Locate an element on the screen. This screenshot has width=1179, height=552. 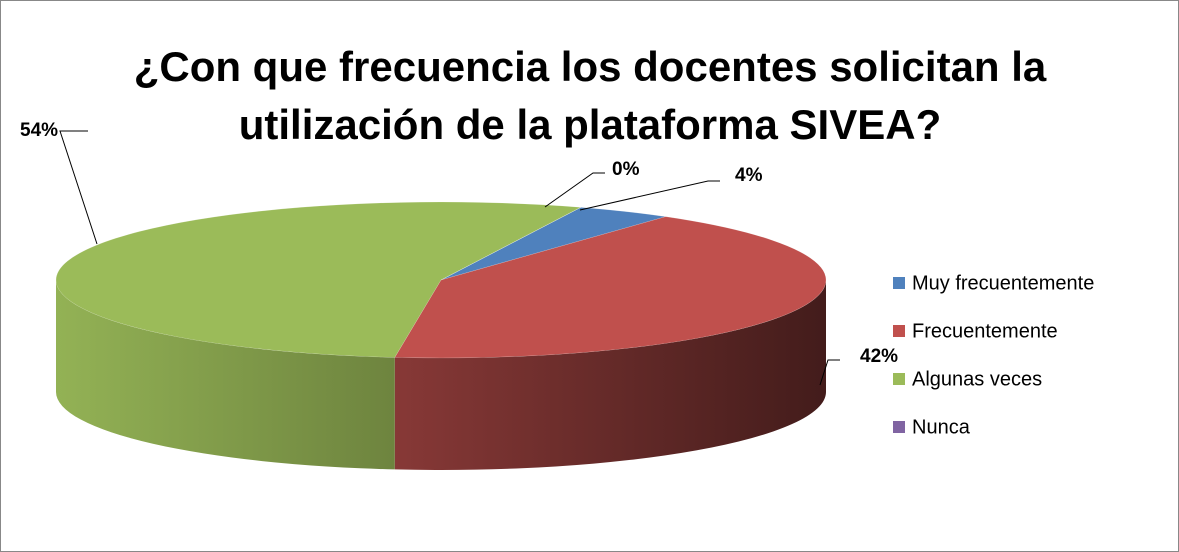
legend-label: Muy frecuentemente is located at coordinates (1003, 283).